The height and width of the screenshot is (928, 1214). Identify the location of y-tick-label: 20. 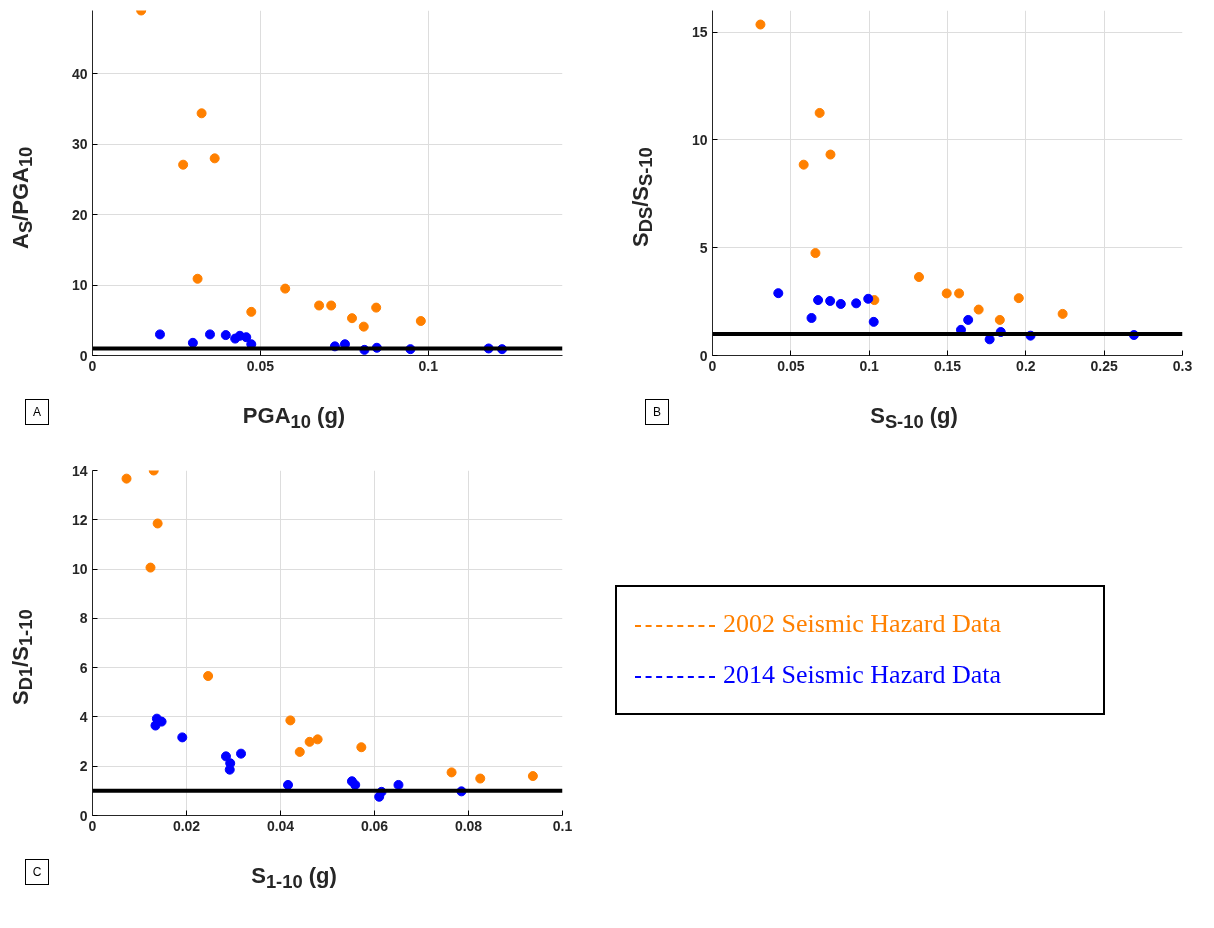
(79, 214).